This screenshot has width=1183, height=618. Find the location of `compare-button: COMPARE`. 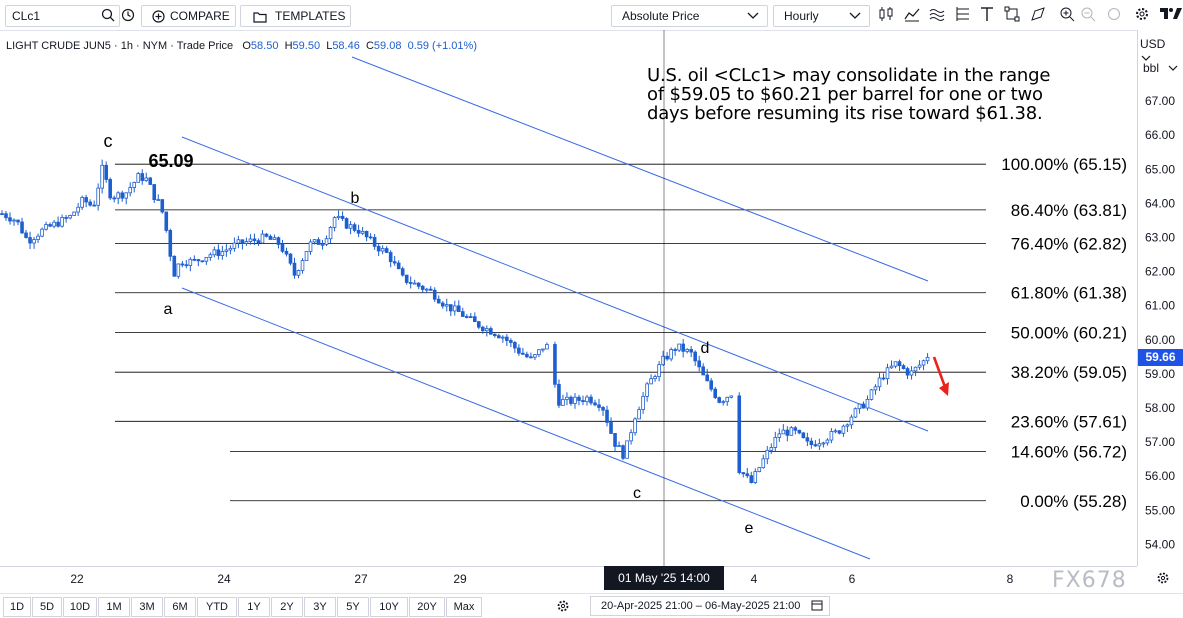

compare-button: COMPARE is located at coordinates (188, 16).